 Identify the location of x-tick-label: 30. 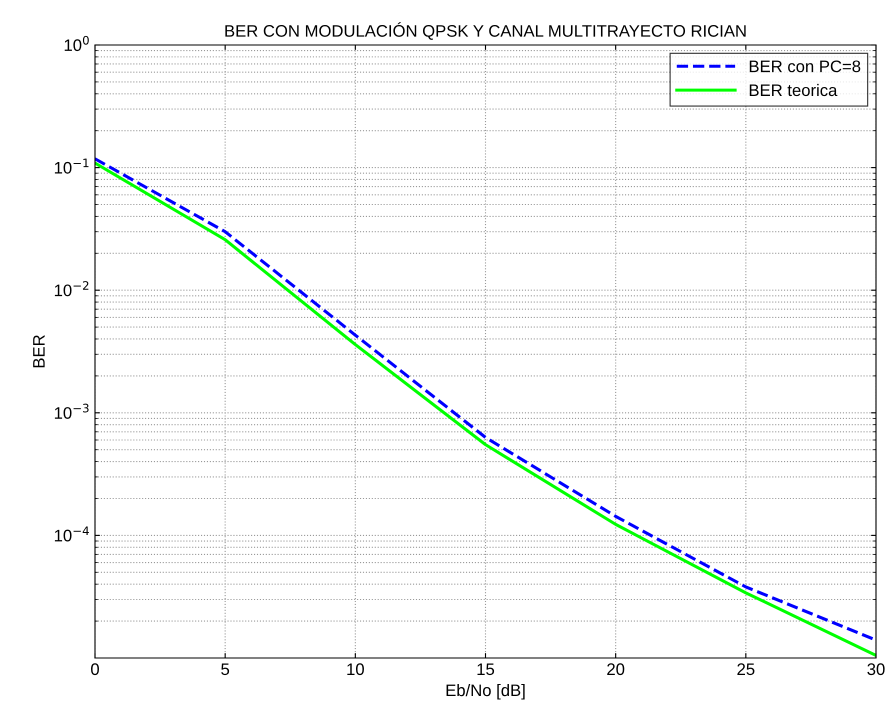
(876, 669).